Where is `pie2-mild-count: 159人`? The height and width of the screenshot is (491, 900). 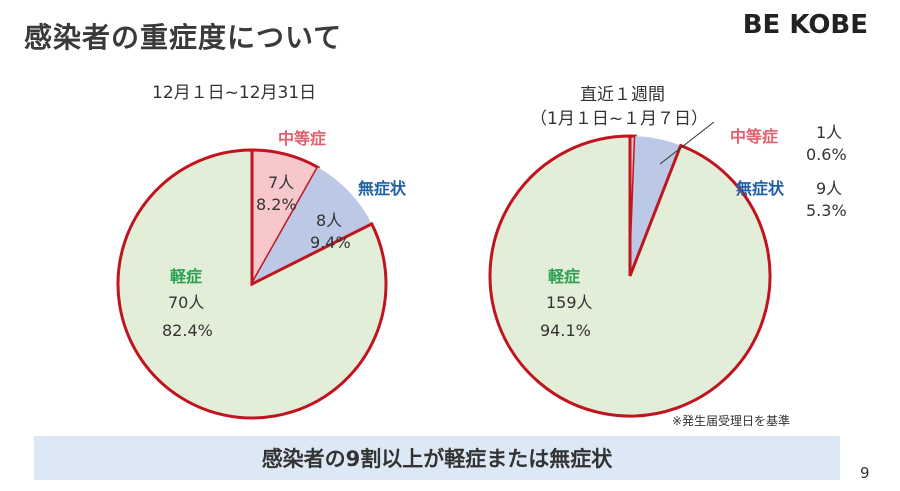
pie2-mild-count: 159人 is located at coordinates (569, 302).